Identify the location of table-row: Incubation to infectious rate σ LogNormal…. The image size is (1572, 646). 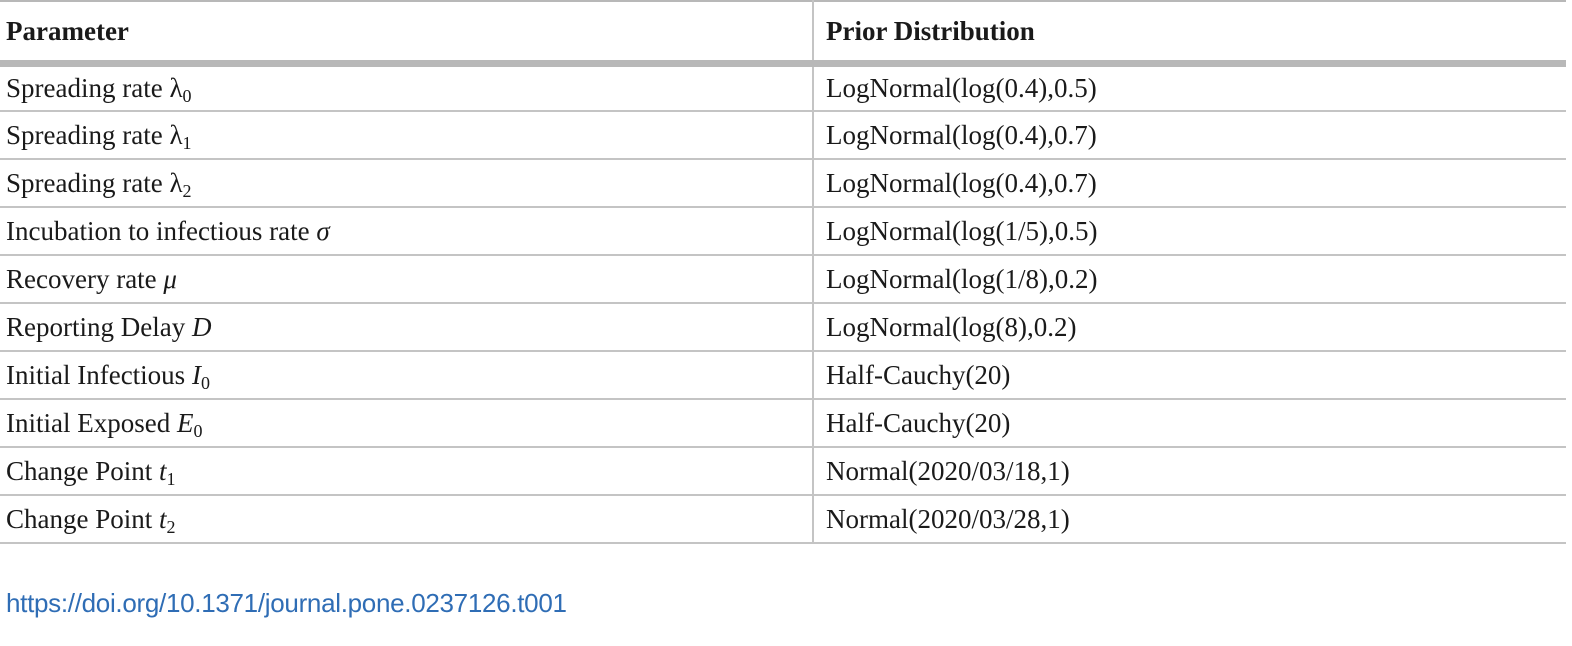
(783, 231).